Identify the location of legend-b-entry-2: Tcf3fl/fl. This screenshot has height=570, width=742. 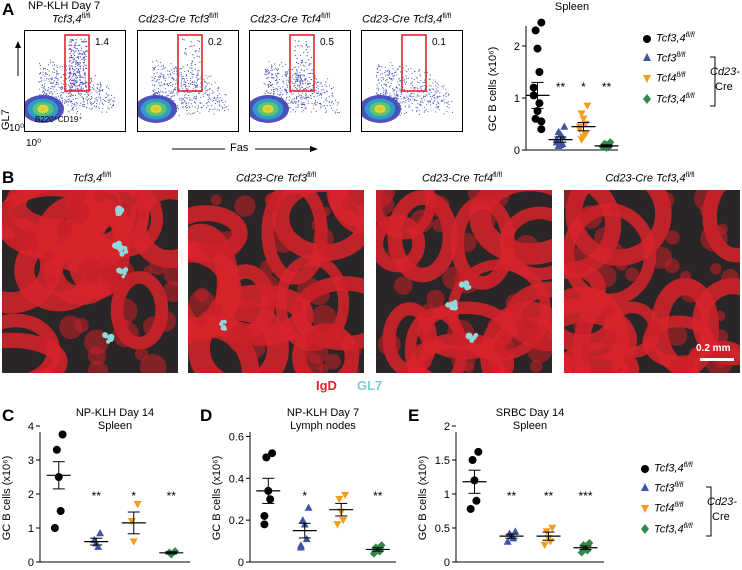
(668, 488).